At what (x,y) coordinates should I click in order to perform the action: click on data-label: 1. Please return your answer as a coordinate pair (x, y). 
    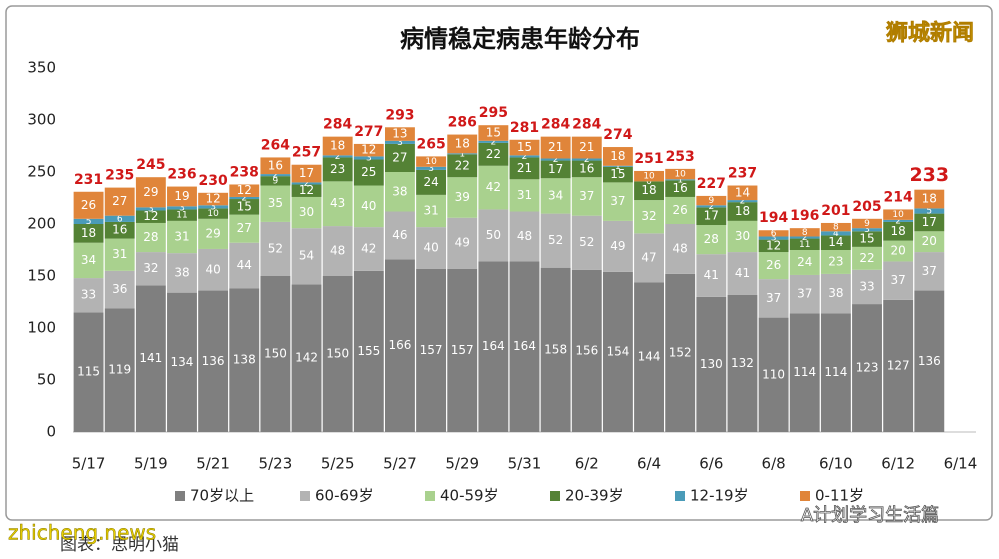
    Looking at the image, I should click on (680, 180).